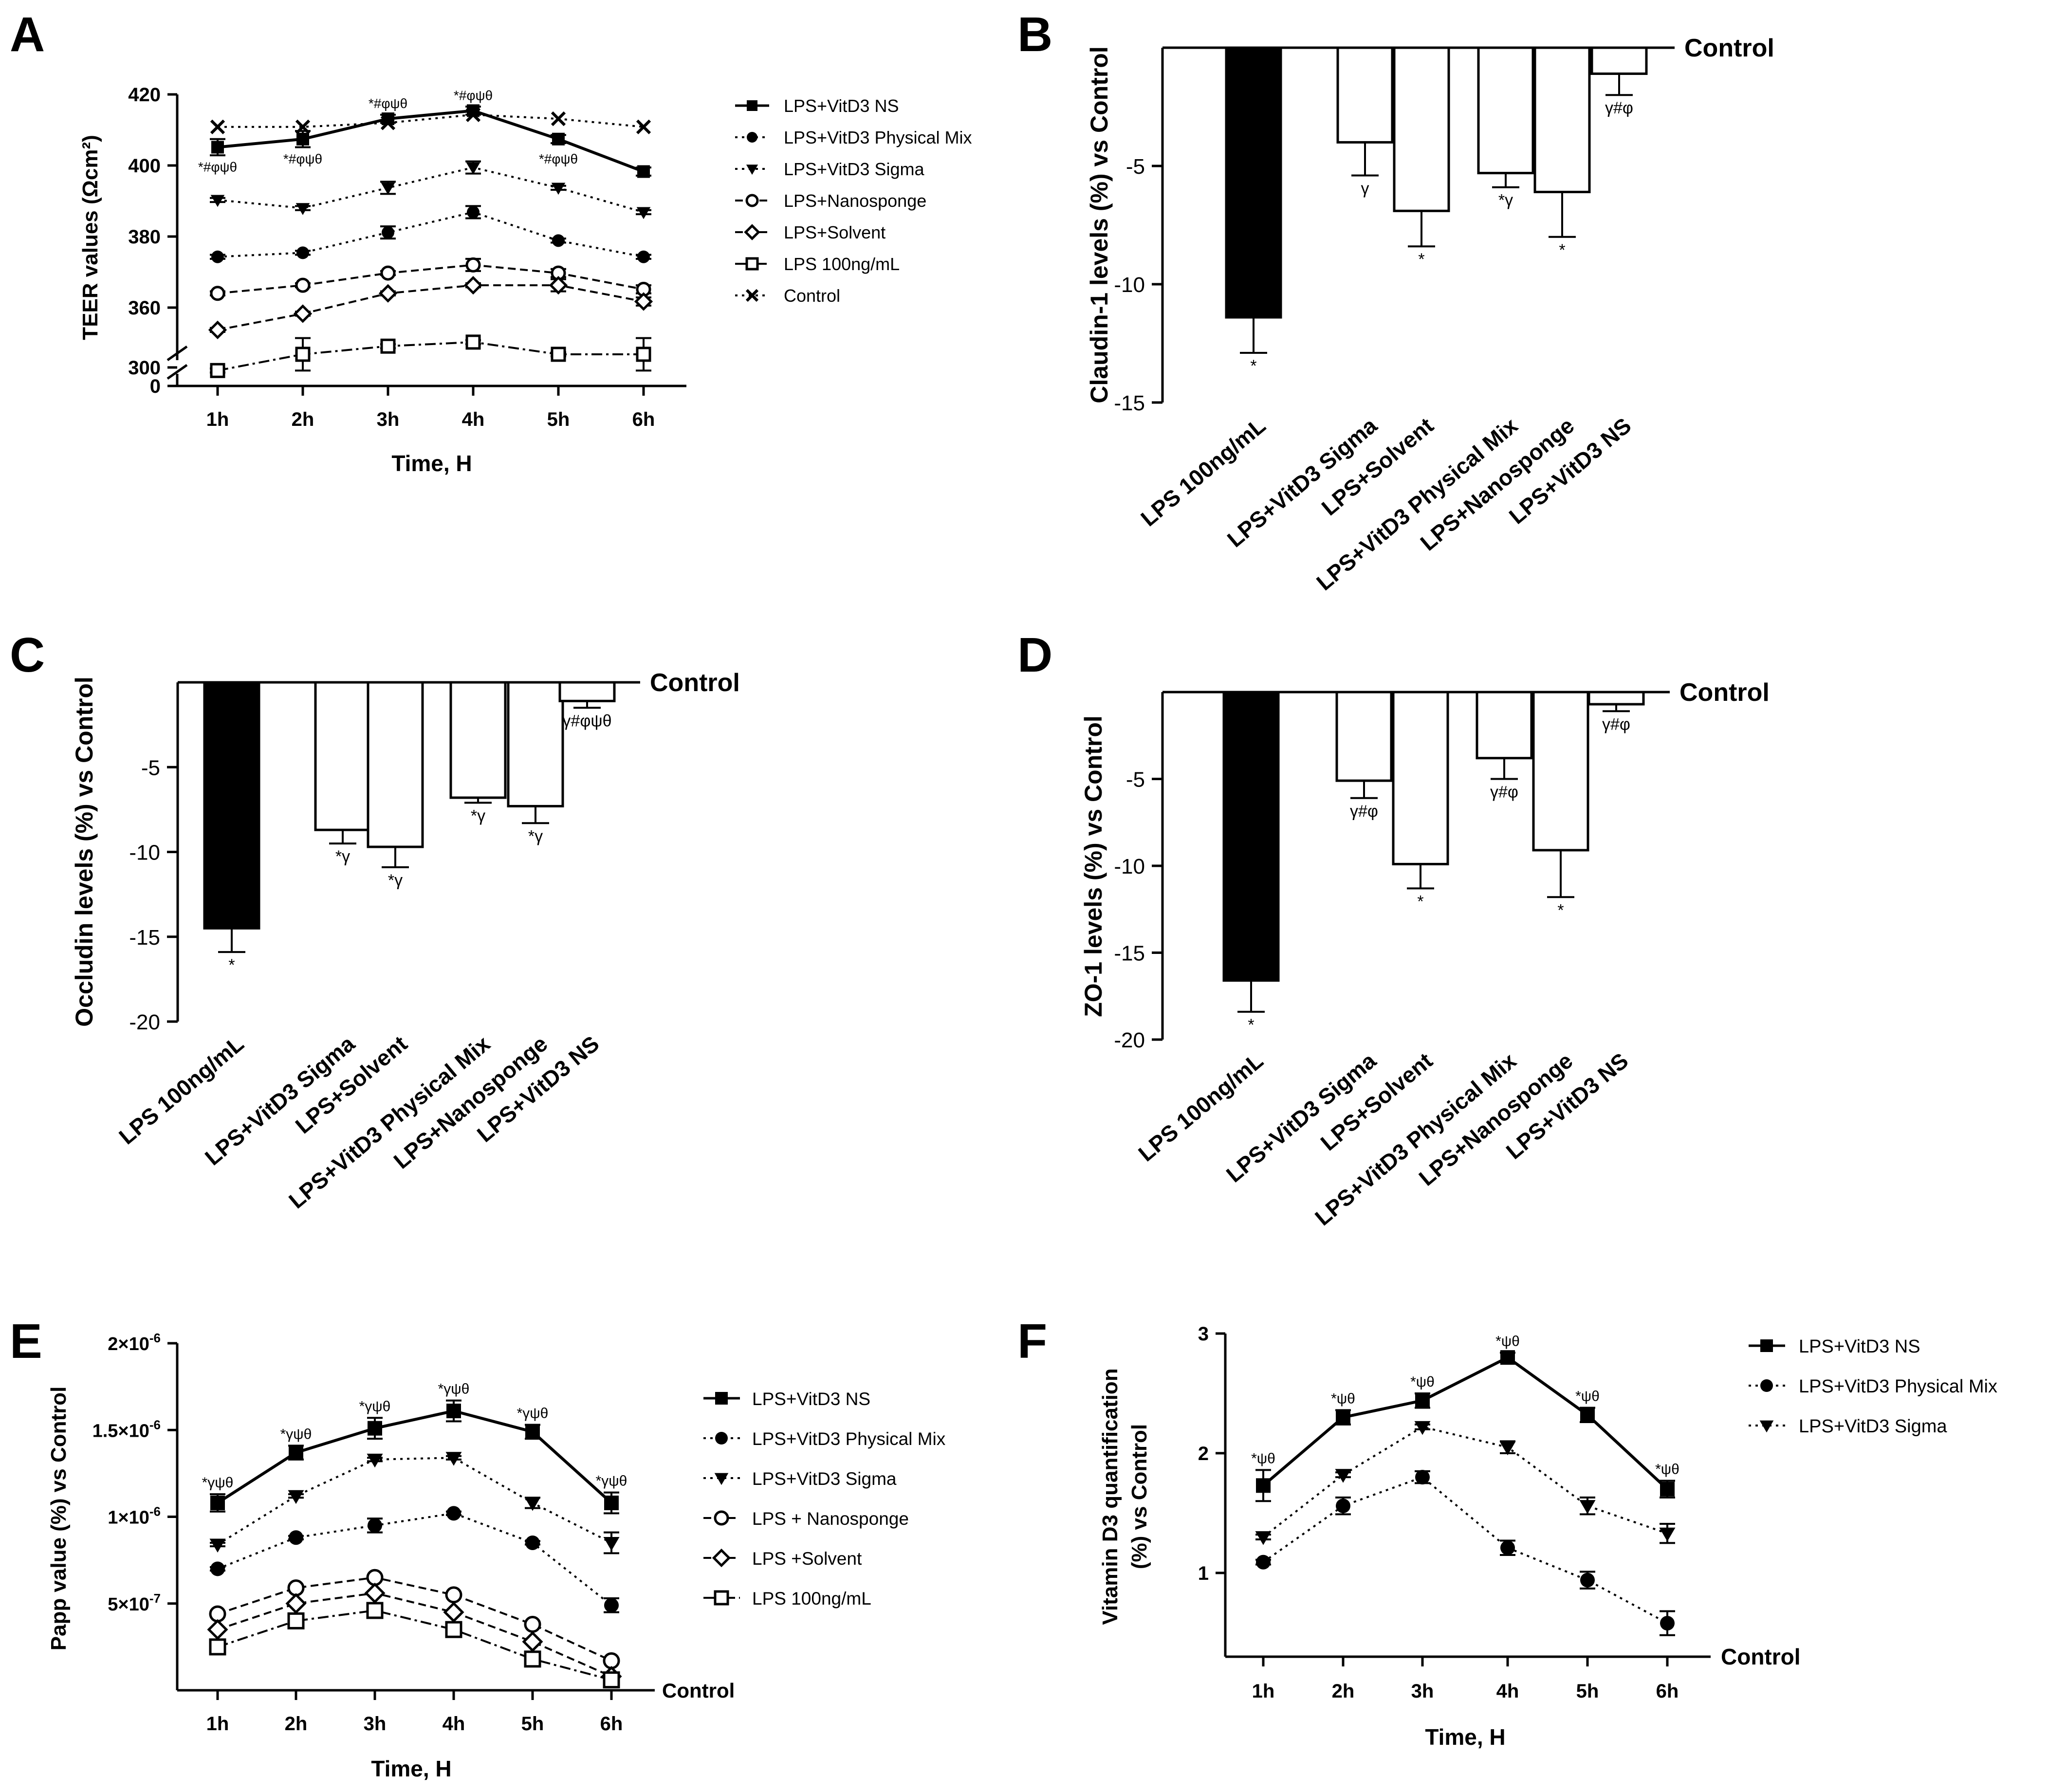  Describe the element at coordinates (454, 1389) in the screenshot. I see `significance-label: *γψθ` at that location.